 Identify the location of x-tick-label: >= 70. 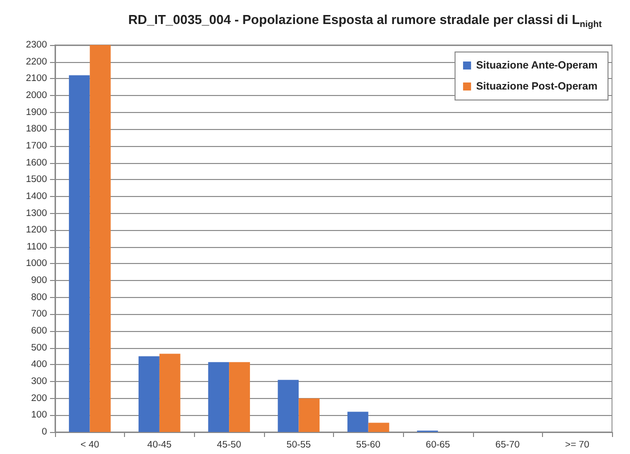
(577, 445).